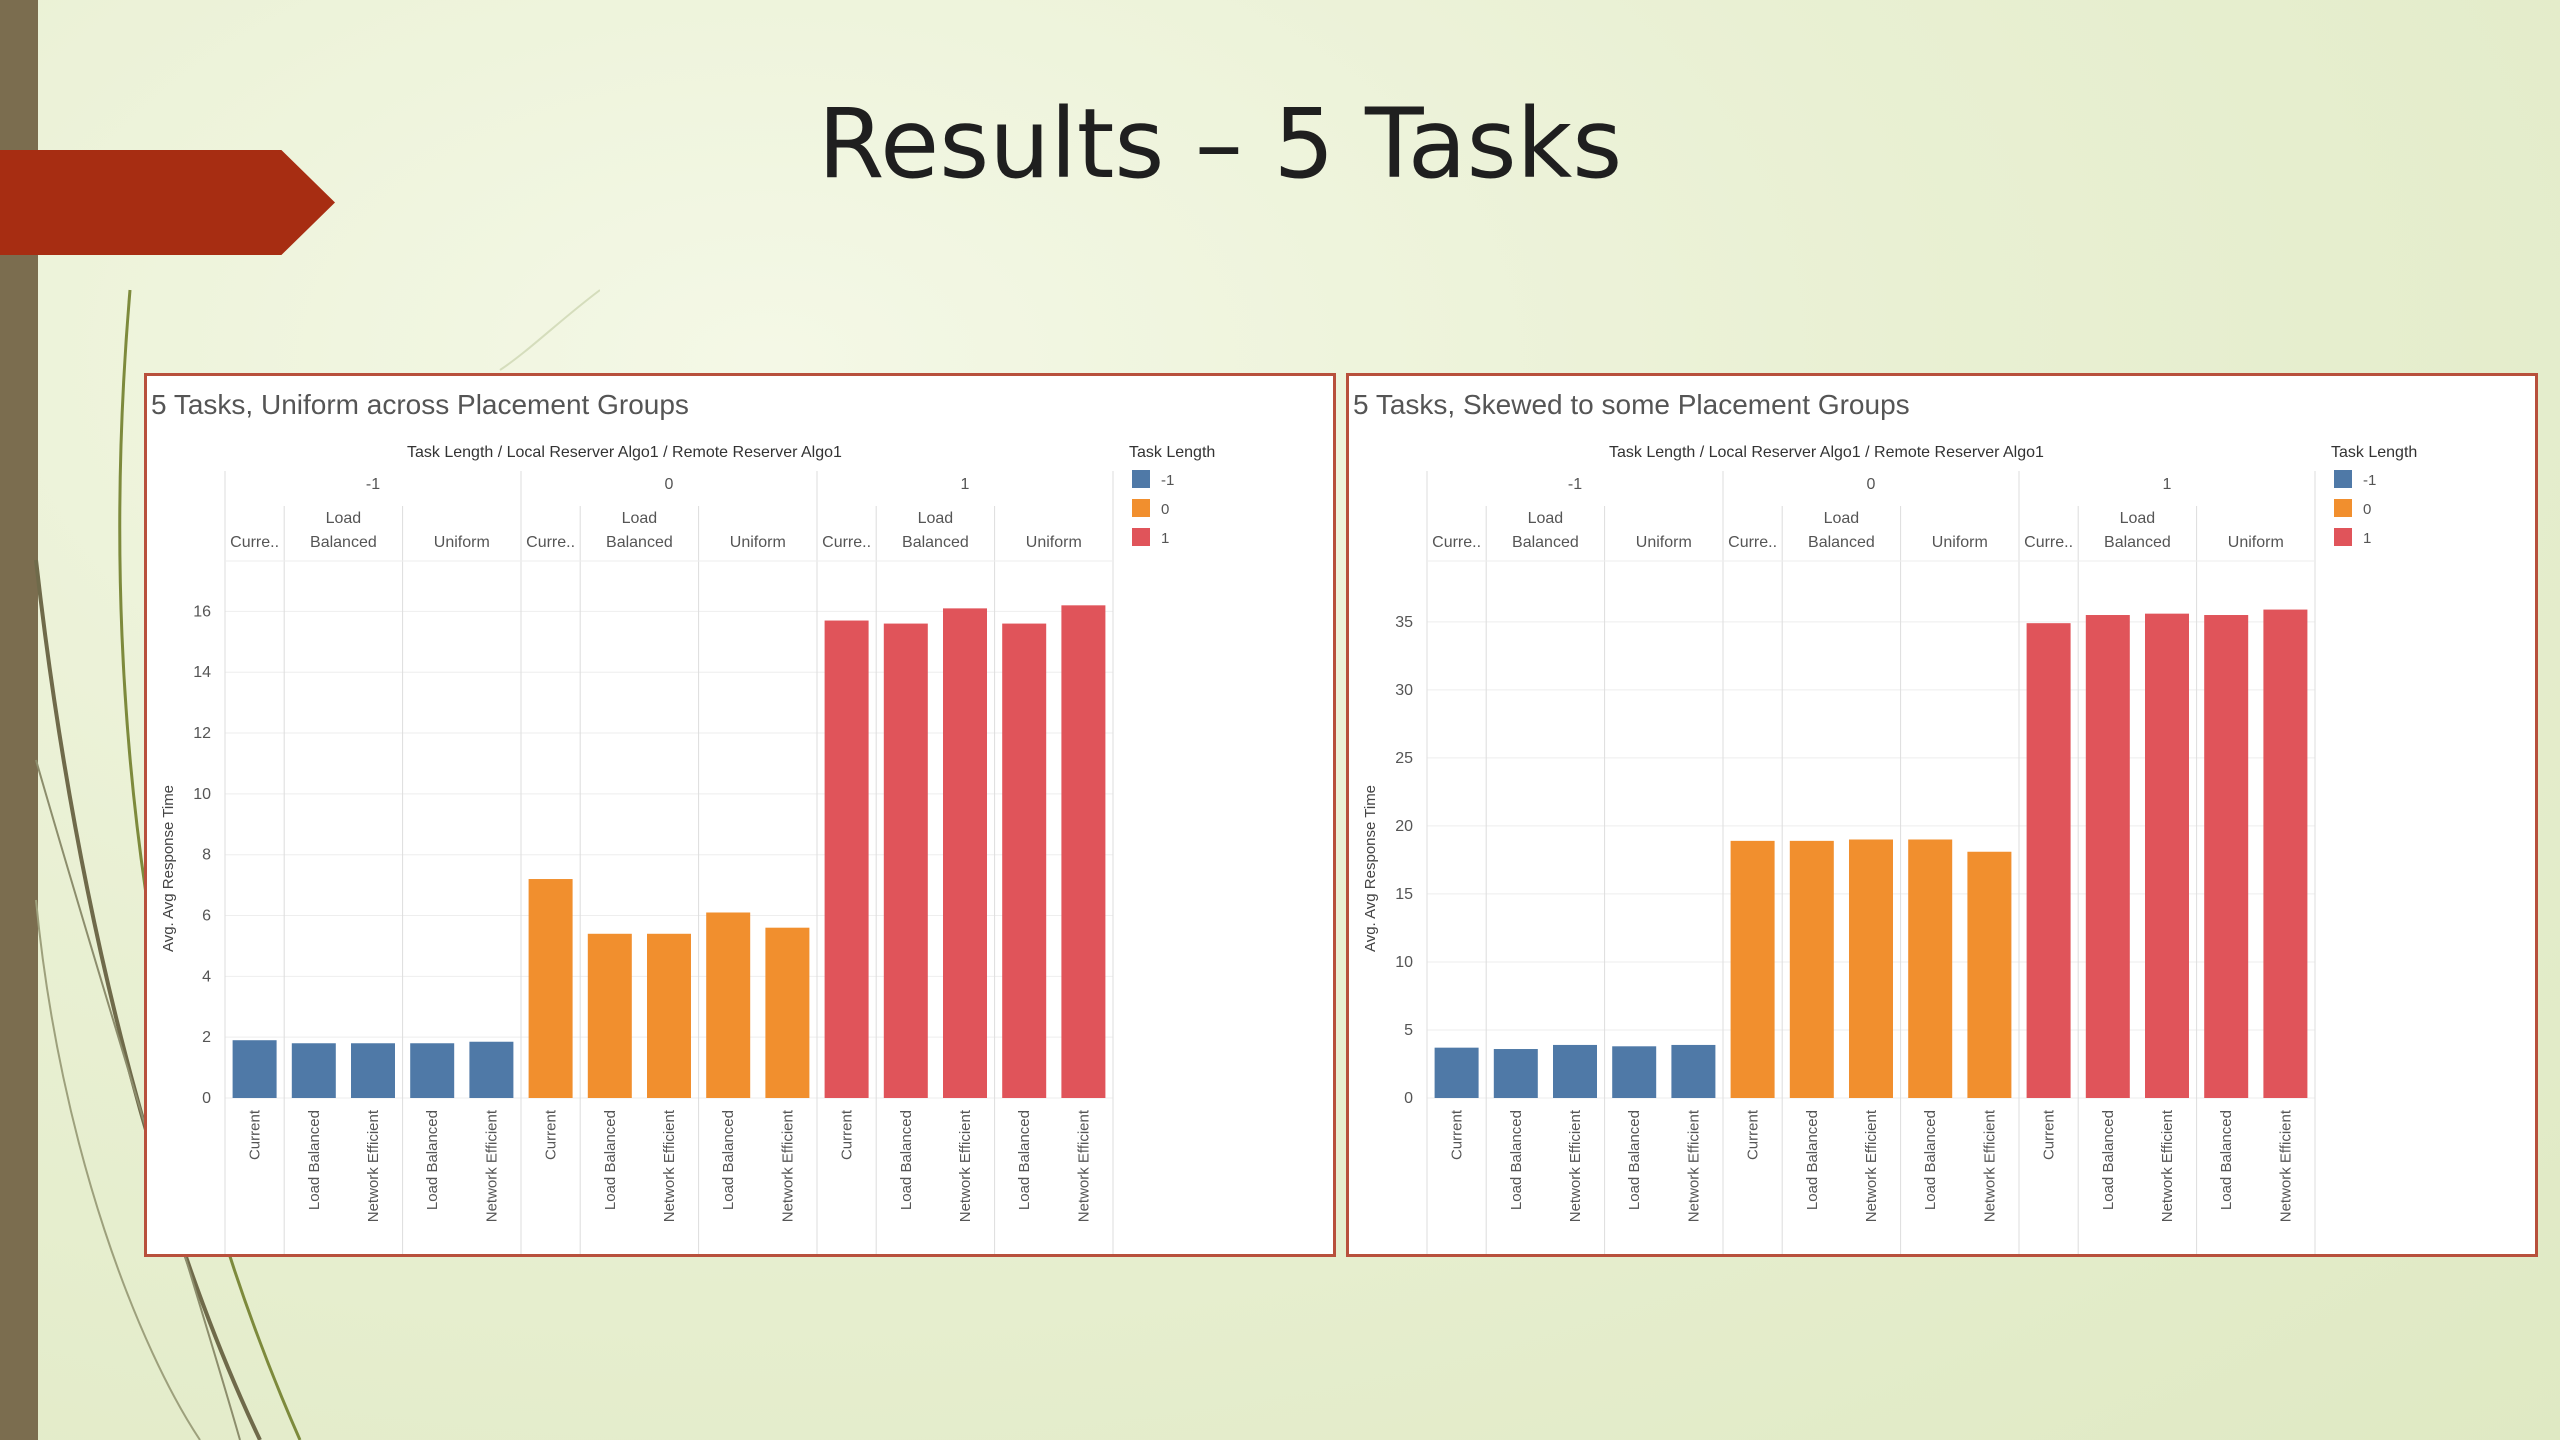 This screenshot has height=1440, width=2560. Describe the element at coordinates (167, 202) in the screenshot. I see `title-arrow-banner` at that location.